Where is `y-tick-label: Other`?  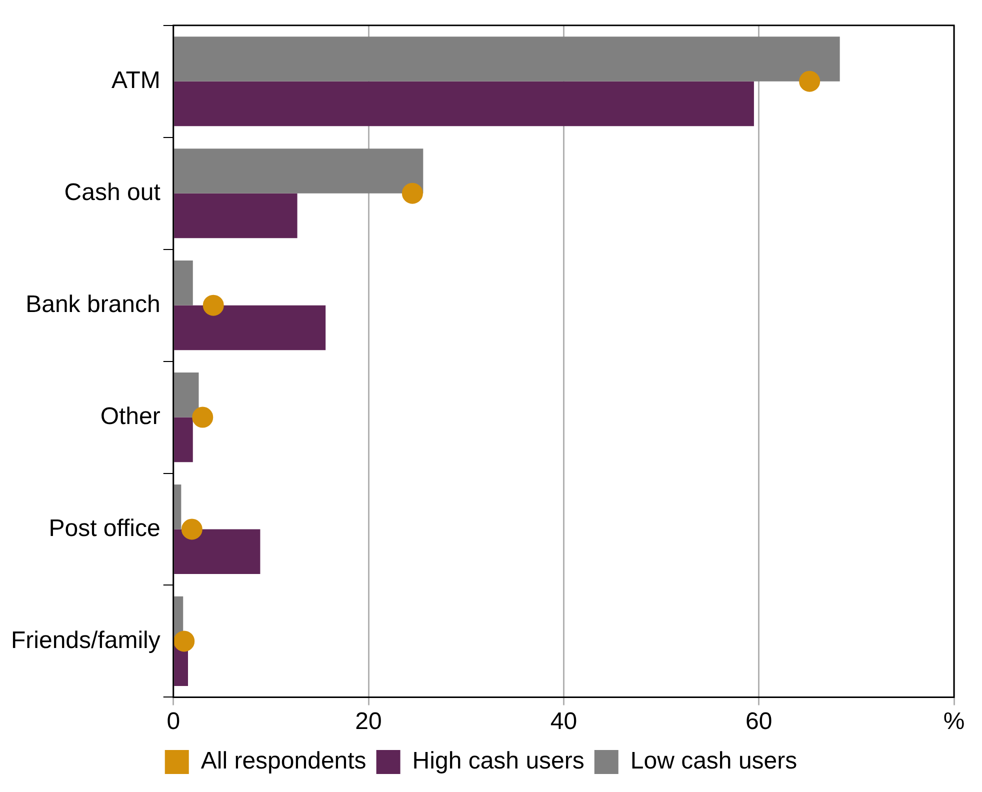
y-tick-label: Other is located at coordinates (130, 416).